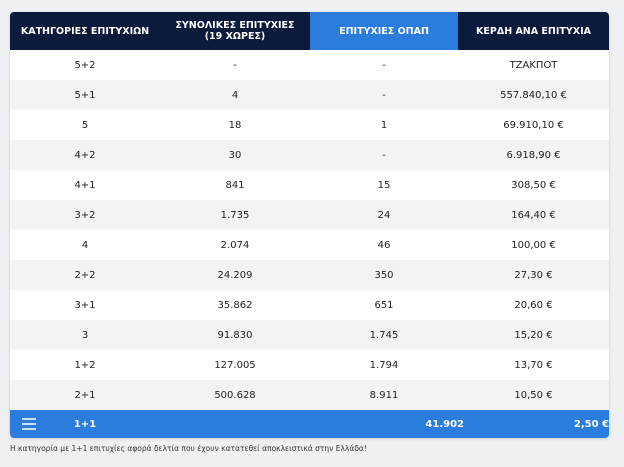  I want to click on cell: 308,50 €, so click(533, 185).